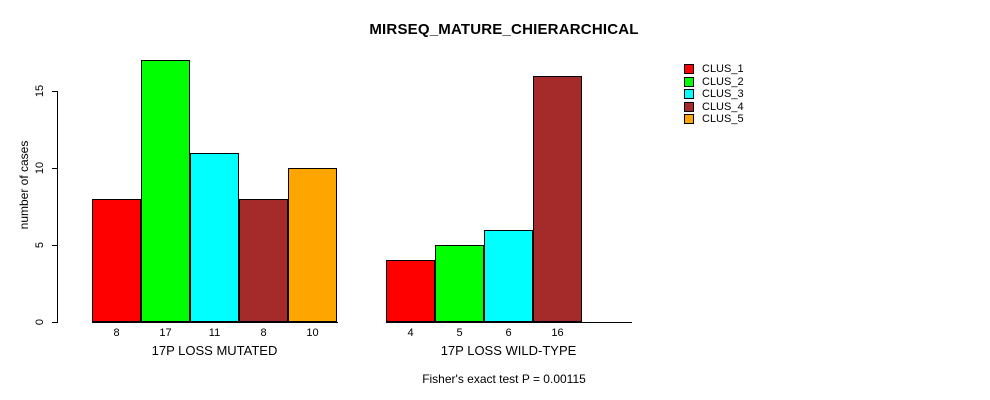  Describe the element at coordinates (40, 245) in the screenshot. I see `y-tick-label: 5` at that location.